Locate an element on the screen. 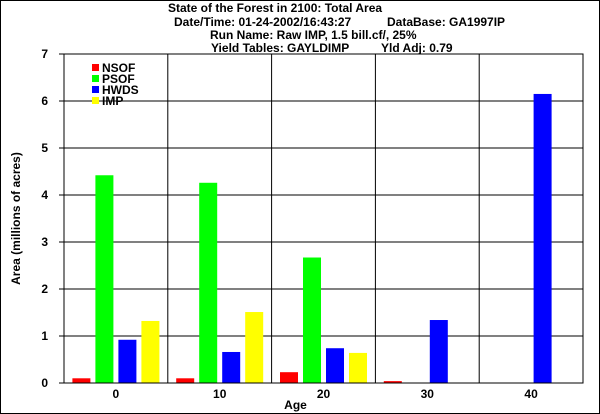 The image size is (600, 414). yld-adj-label: Yld Adj: 0.79 is located at coordinates (417, 48).